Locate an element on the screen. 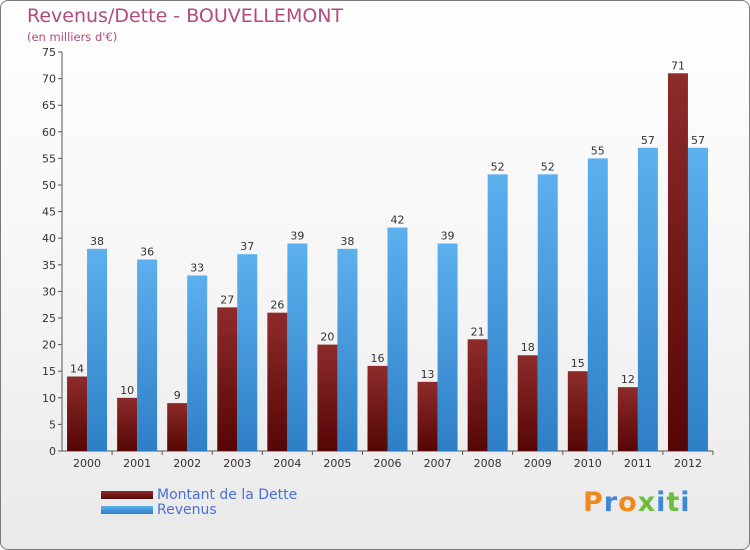 This screenshot has height=550, width=750. data-label-dette: 26 is located at coordinates (277, 305).